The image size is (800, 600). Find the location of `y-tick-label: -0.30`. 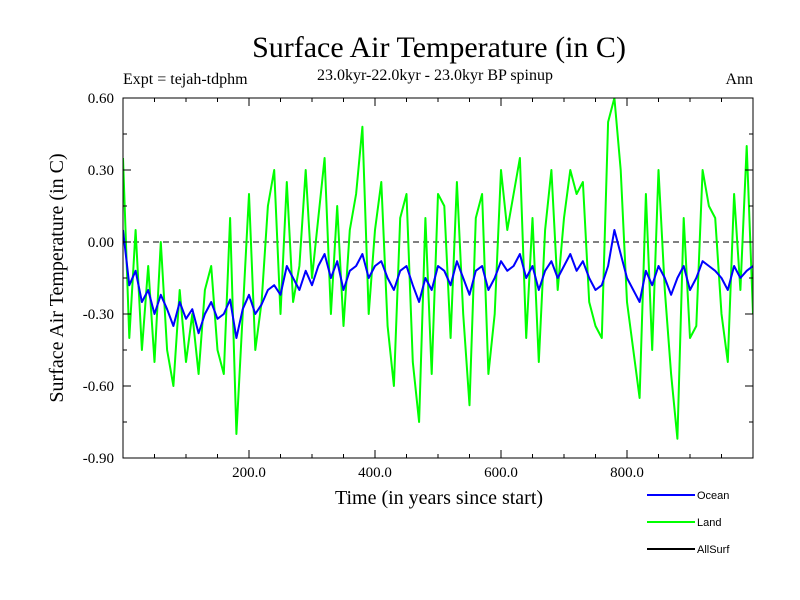

y-tick-label: -0.30 is located at coordinates (98, 315).